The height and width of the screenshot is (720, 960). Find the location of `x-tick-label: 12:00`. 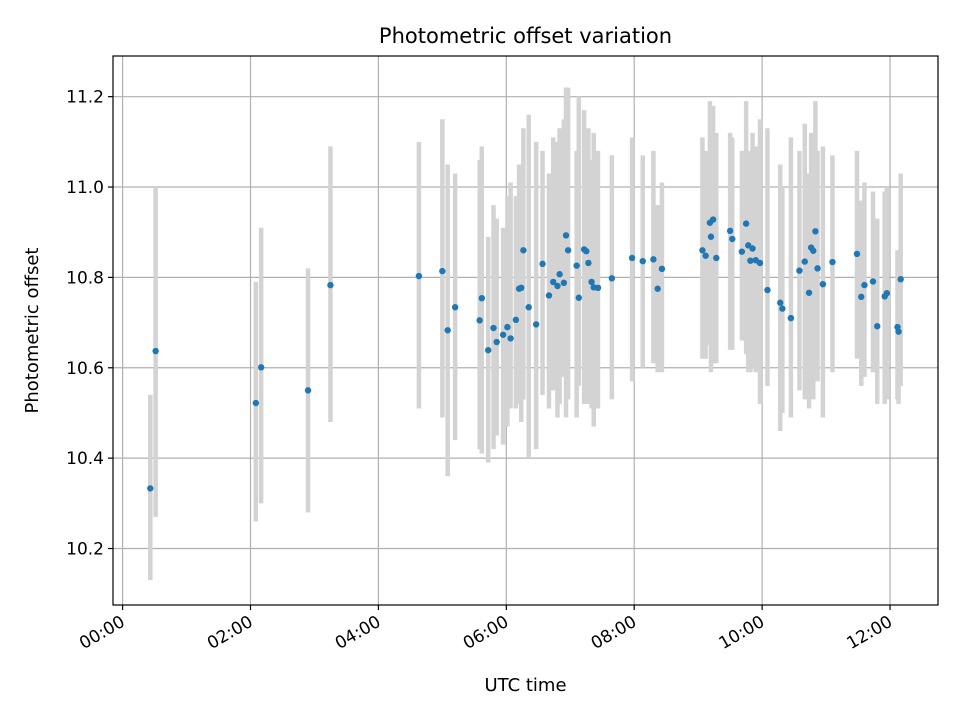

x-tick-label: 12:00 is located at coordinates (870, 633).